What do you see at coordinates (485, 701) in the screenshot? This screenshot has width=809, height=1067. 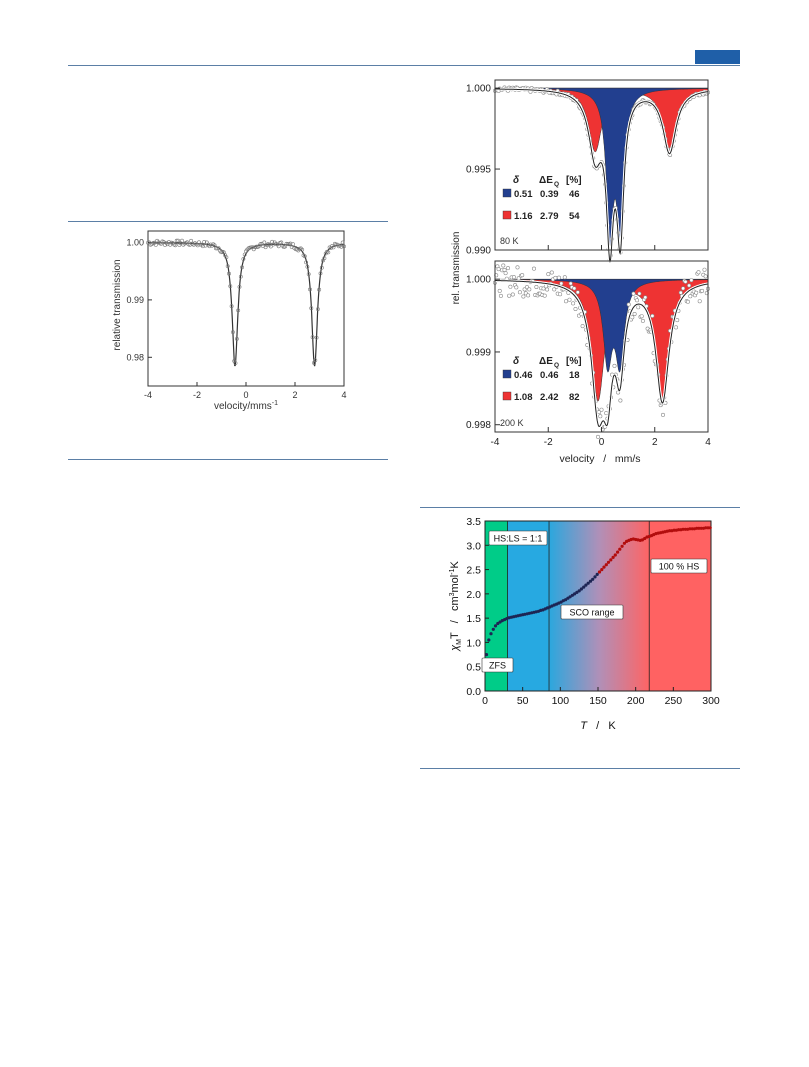 I see `chiT-x-tick-label: 0` at bounding box center [485, 701].